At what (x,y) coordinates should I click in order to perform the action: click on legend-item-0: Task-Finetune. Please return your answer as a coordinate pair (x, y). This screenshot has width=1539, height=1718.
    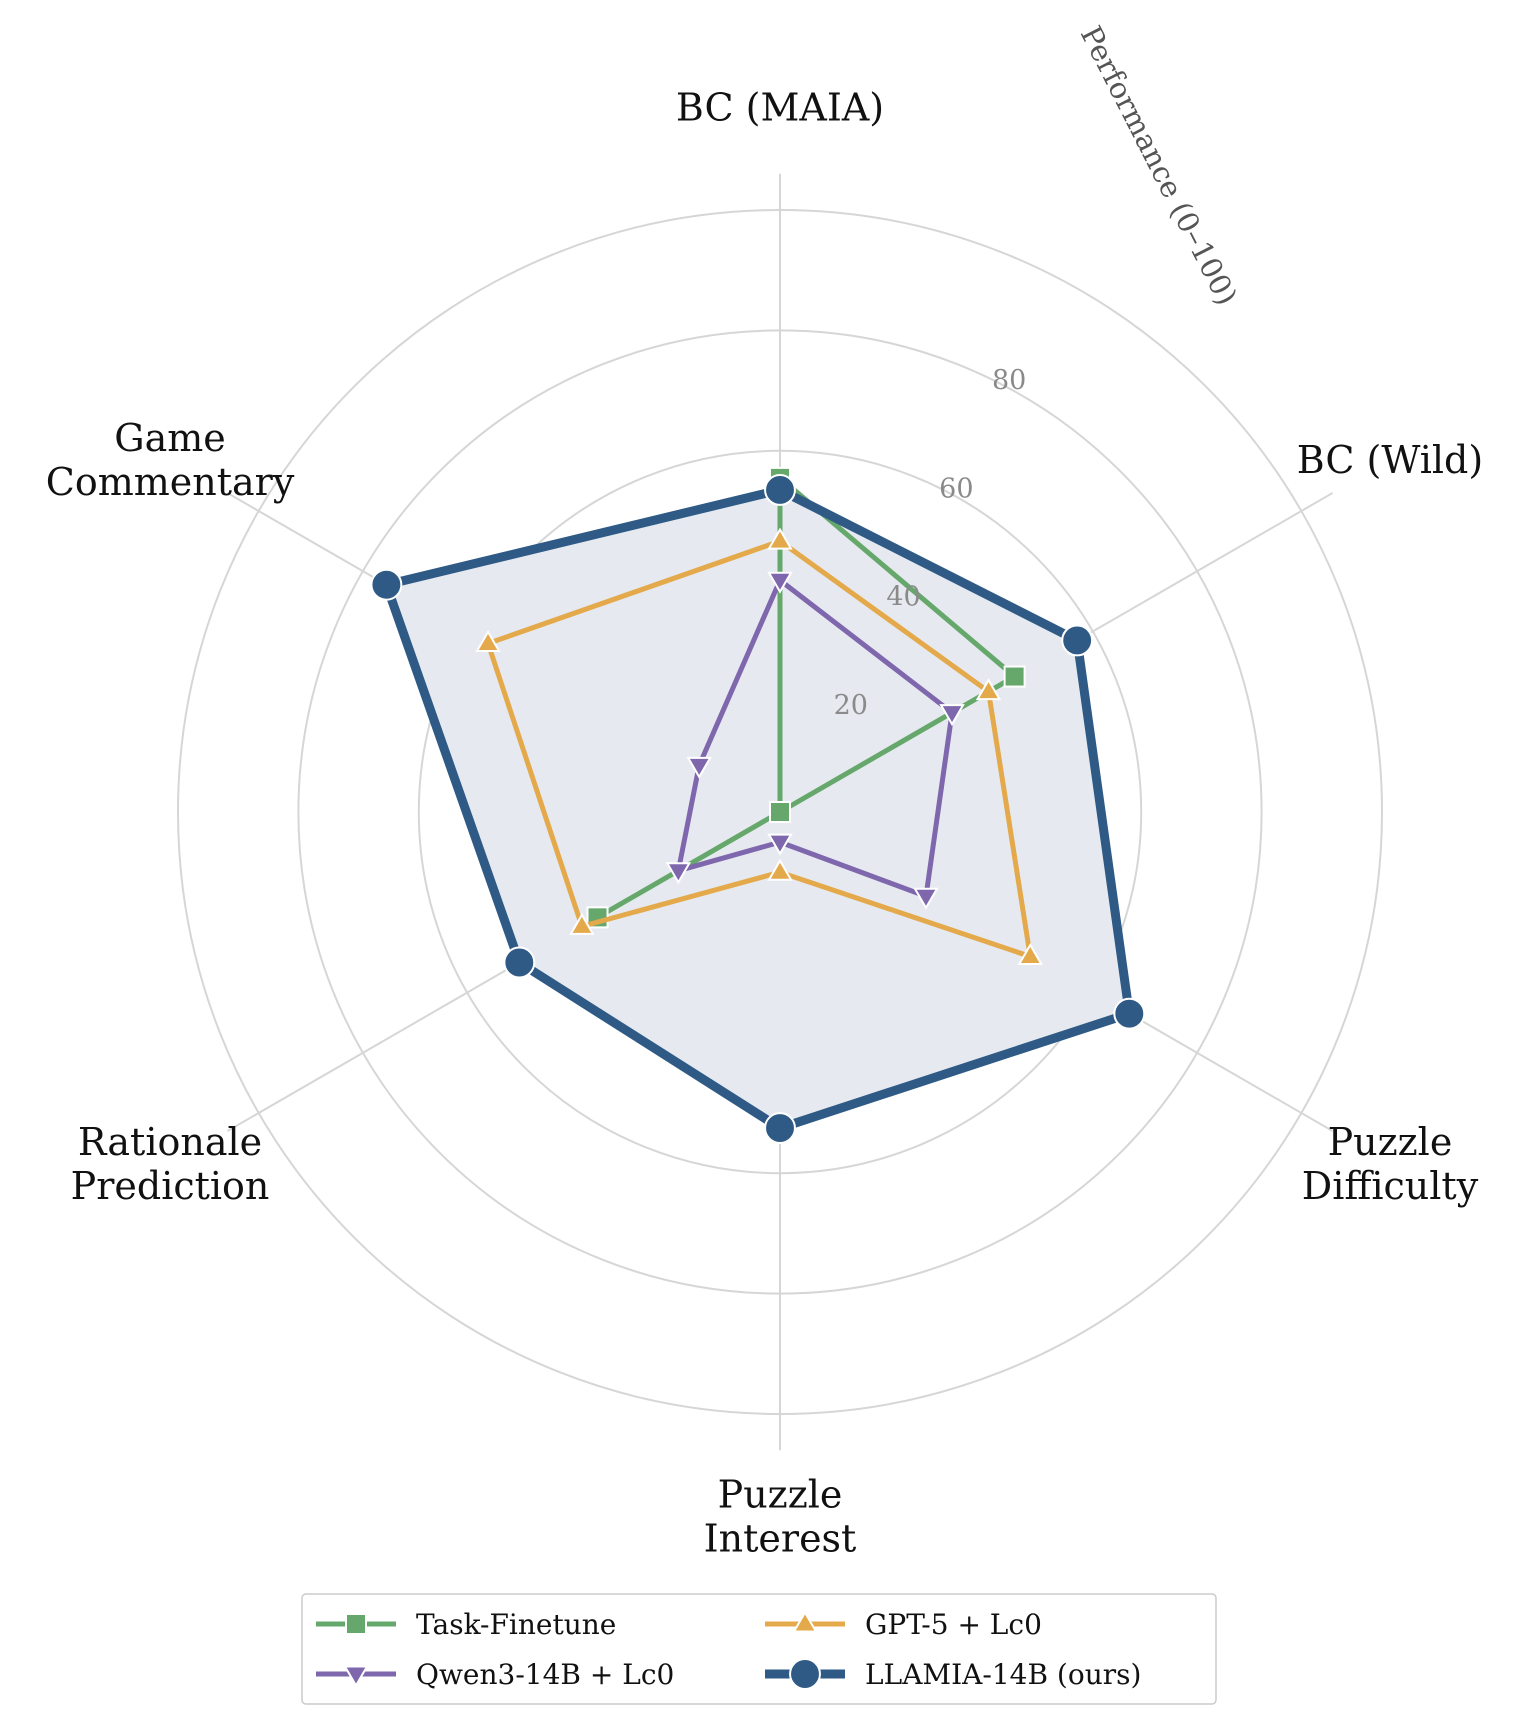
    Looking at the image, I should click on (466, 1624).